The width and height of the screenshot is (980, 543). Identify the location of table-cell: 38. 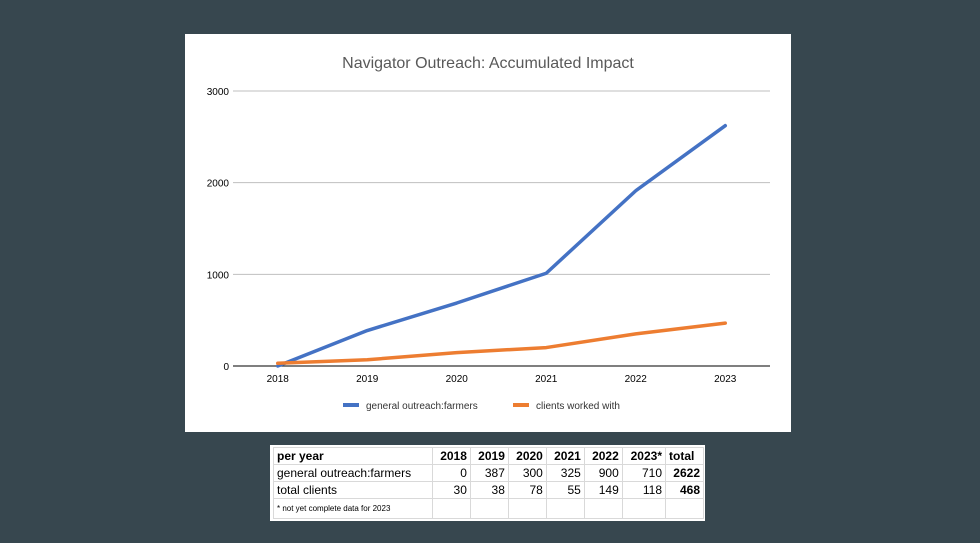
(489, 490).